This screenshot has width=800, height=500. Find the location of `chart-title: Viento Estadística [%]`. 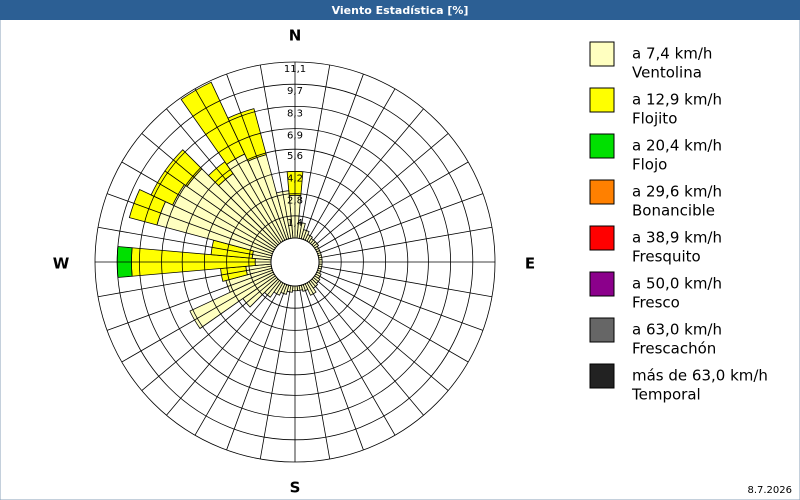

chart-title: Viento Estadística [%] is located at coordinates (400, 10).